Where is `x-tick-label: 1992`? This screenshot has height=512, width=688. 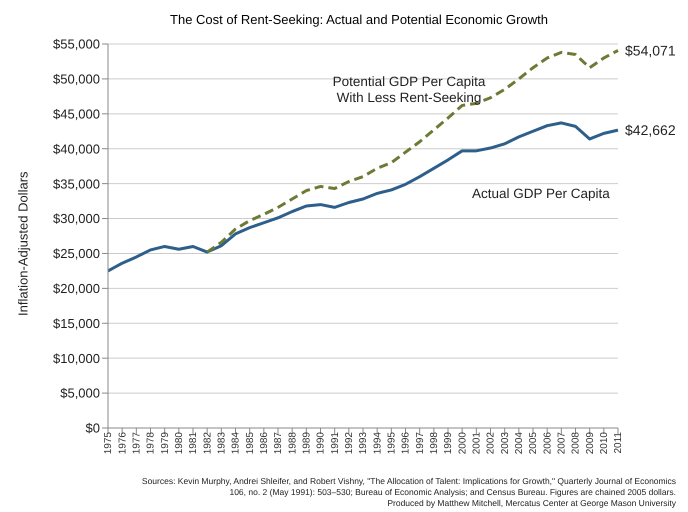
x-tick-label: 1992 is located at coordinates (349, 443).